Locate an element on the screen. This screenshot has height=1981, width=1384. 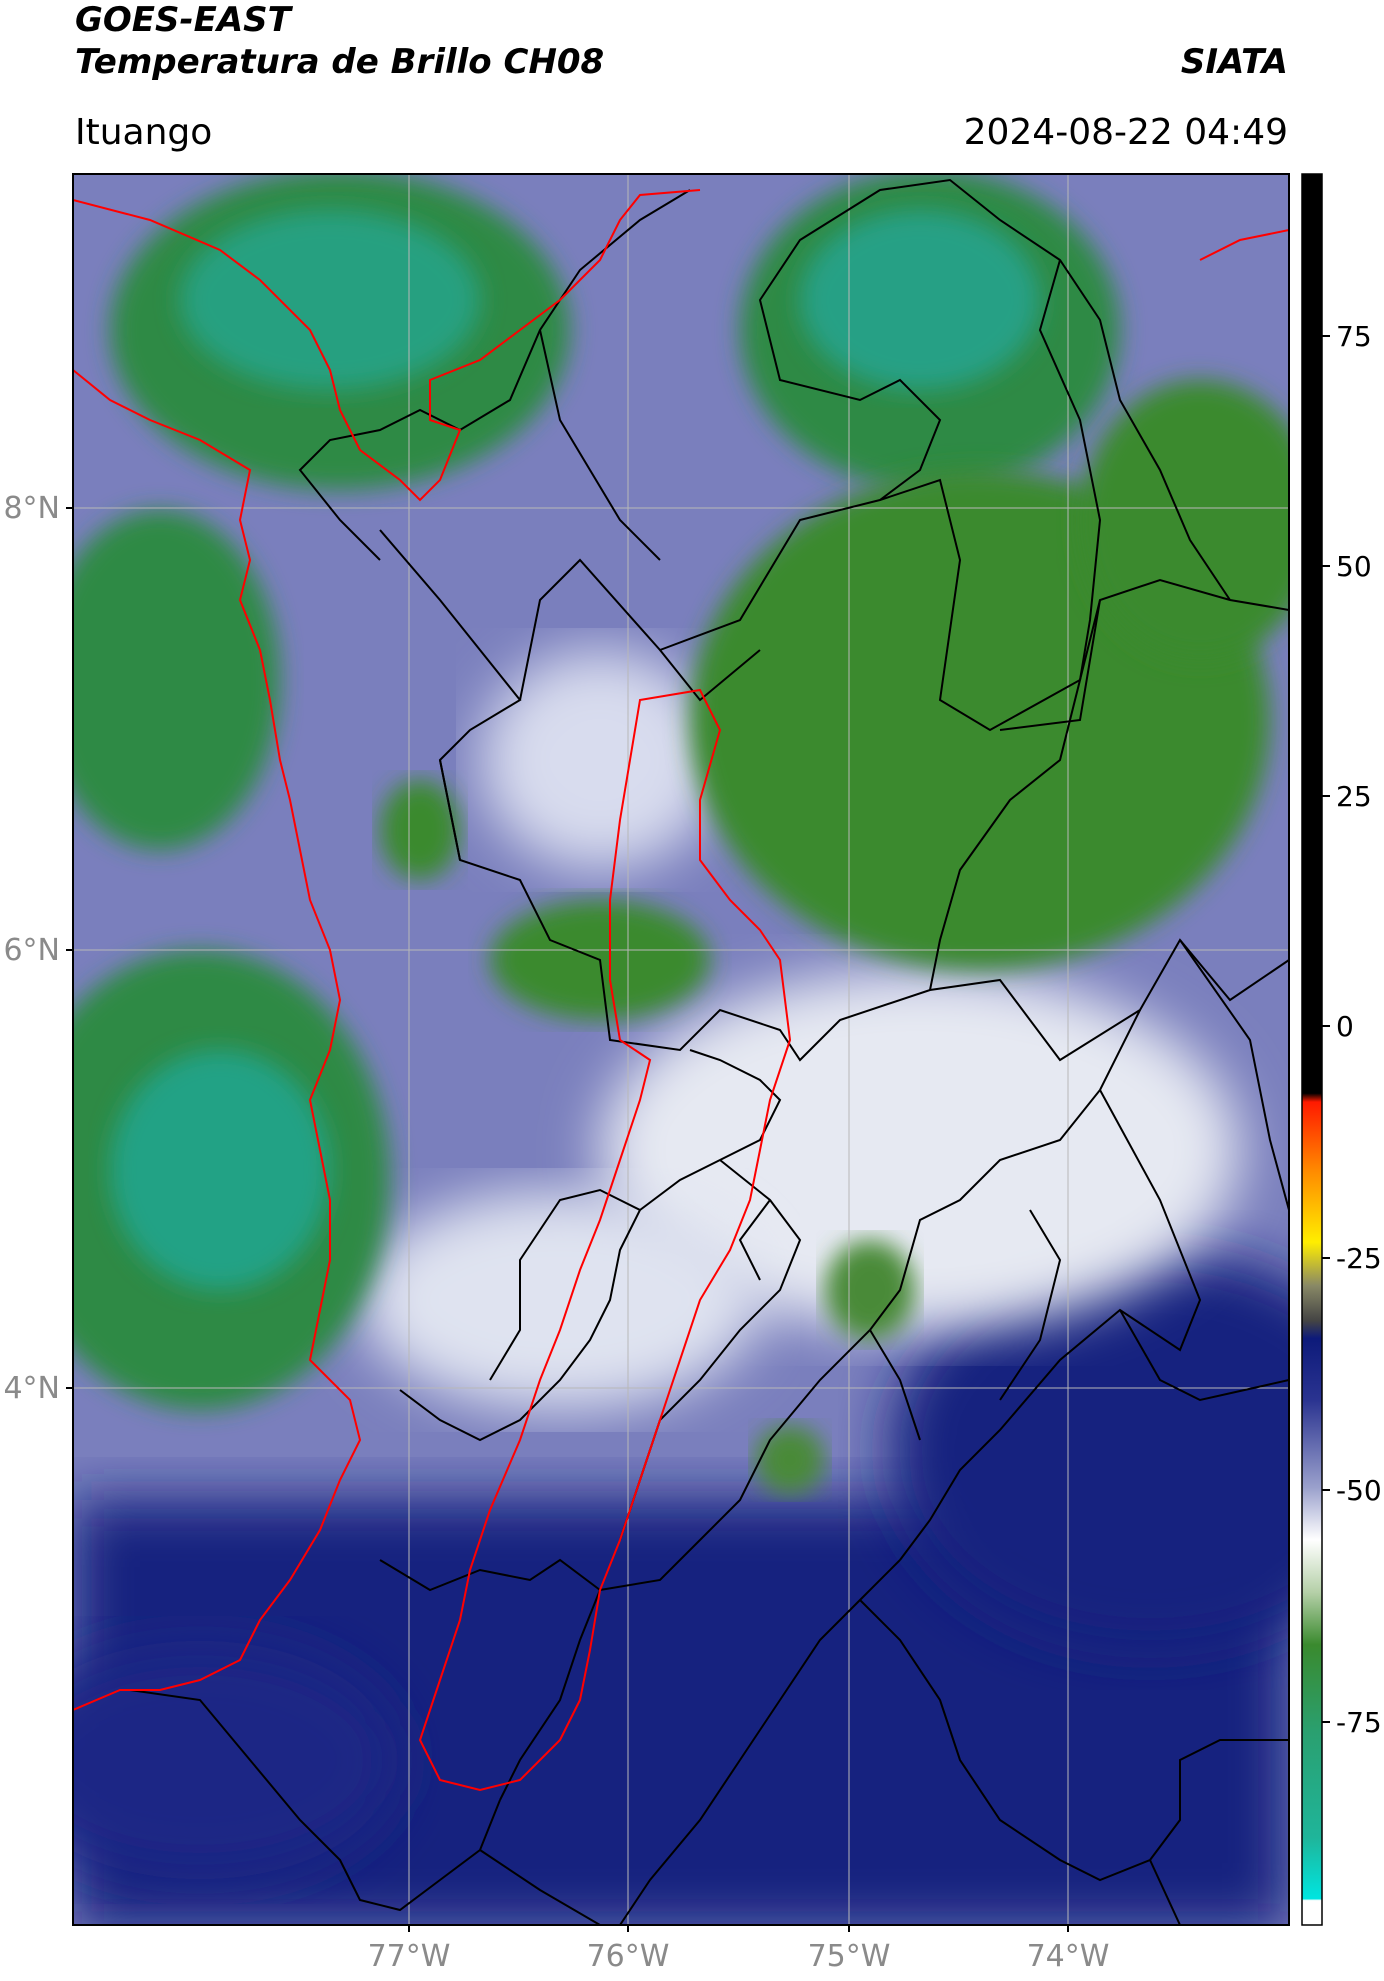
lon-label-75w: 75°W is located at coordinates (849, 1956).